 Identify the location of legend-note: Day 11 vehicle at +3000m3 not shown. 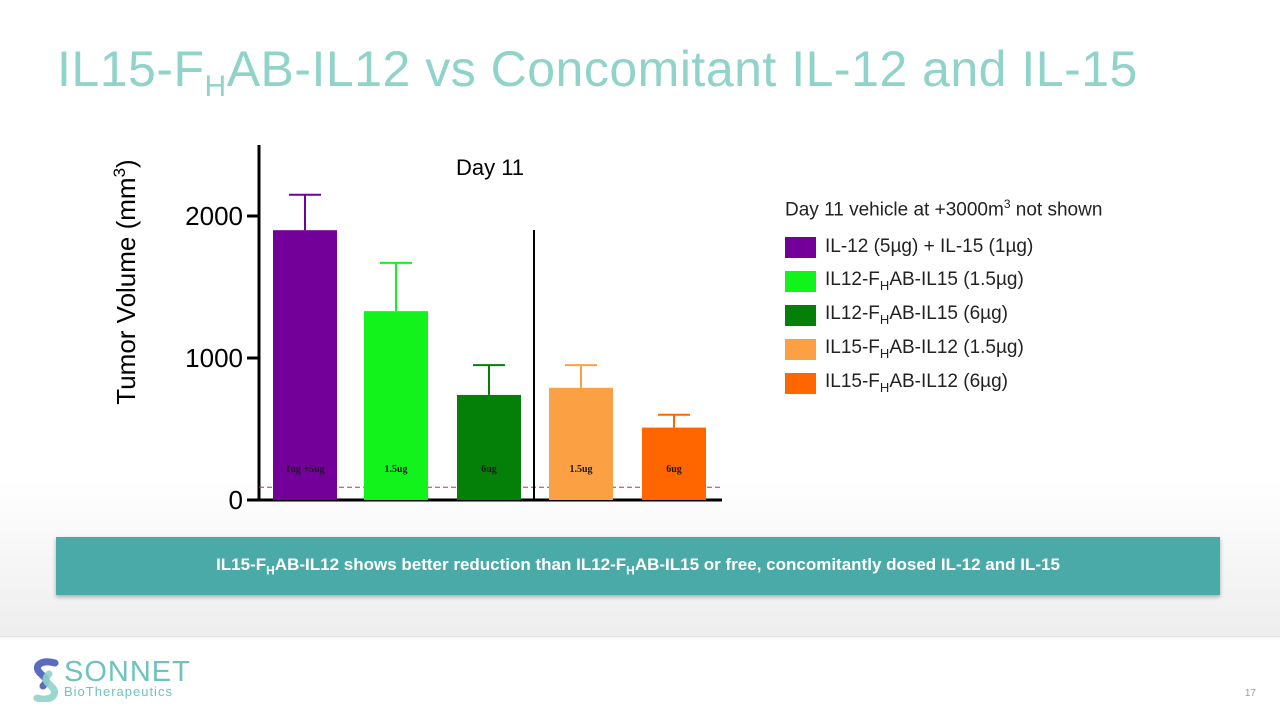
(944, 209).